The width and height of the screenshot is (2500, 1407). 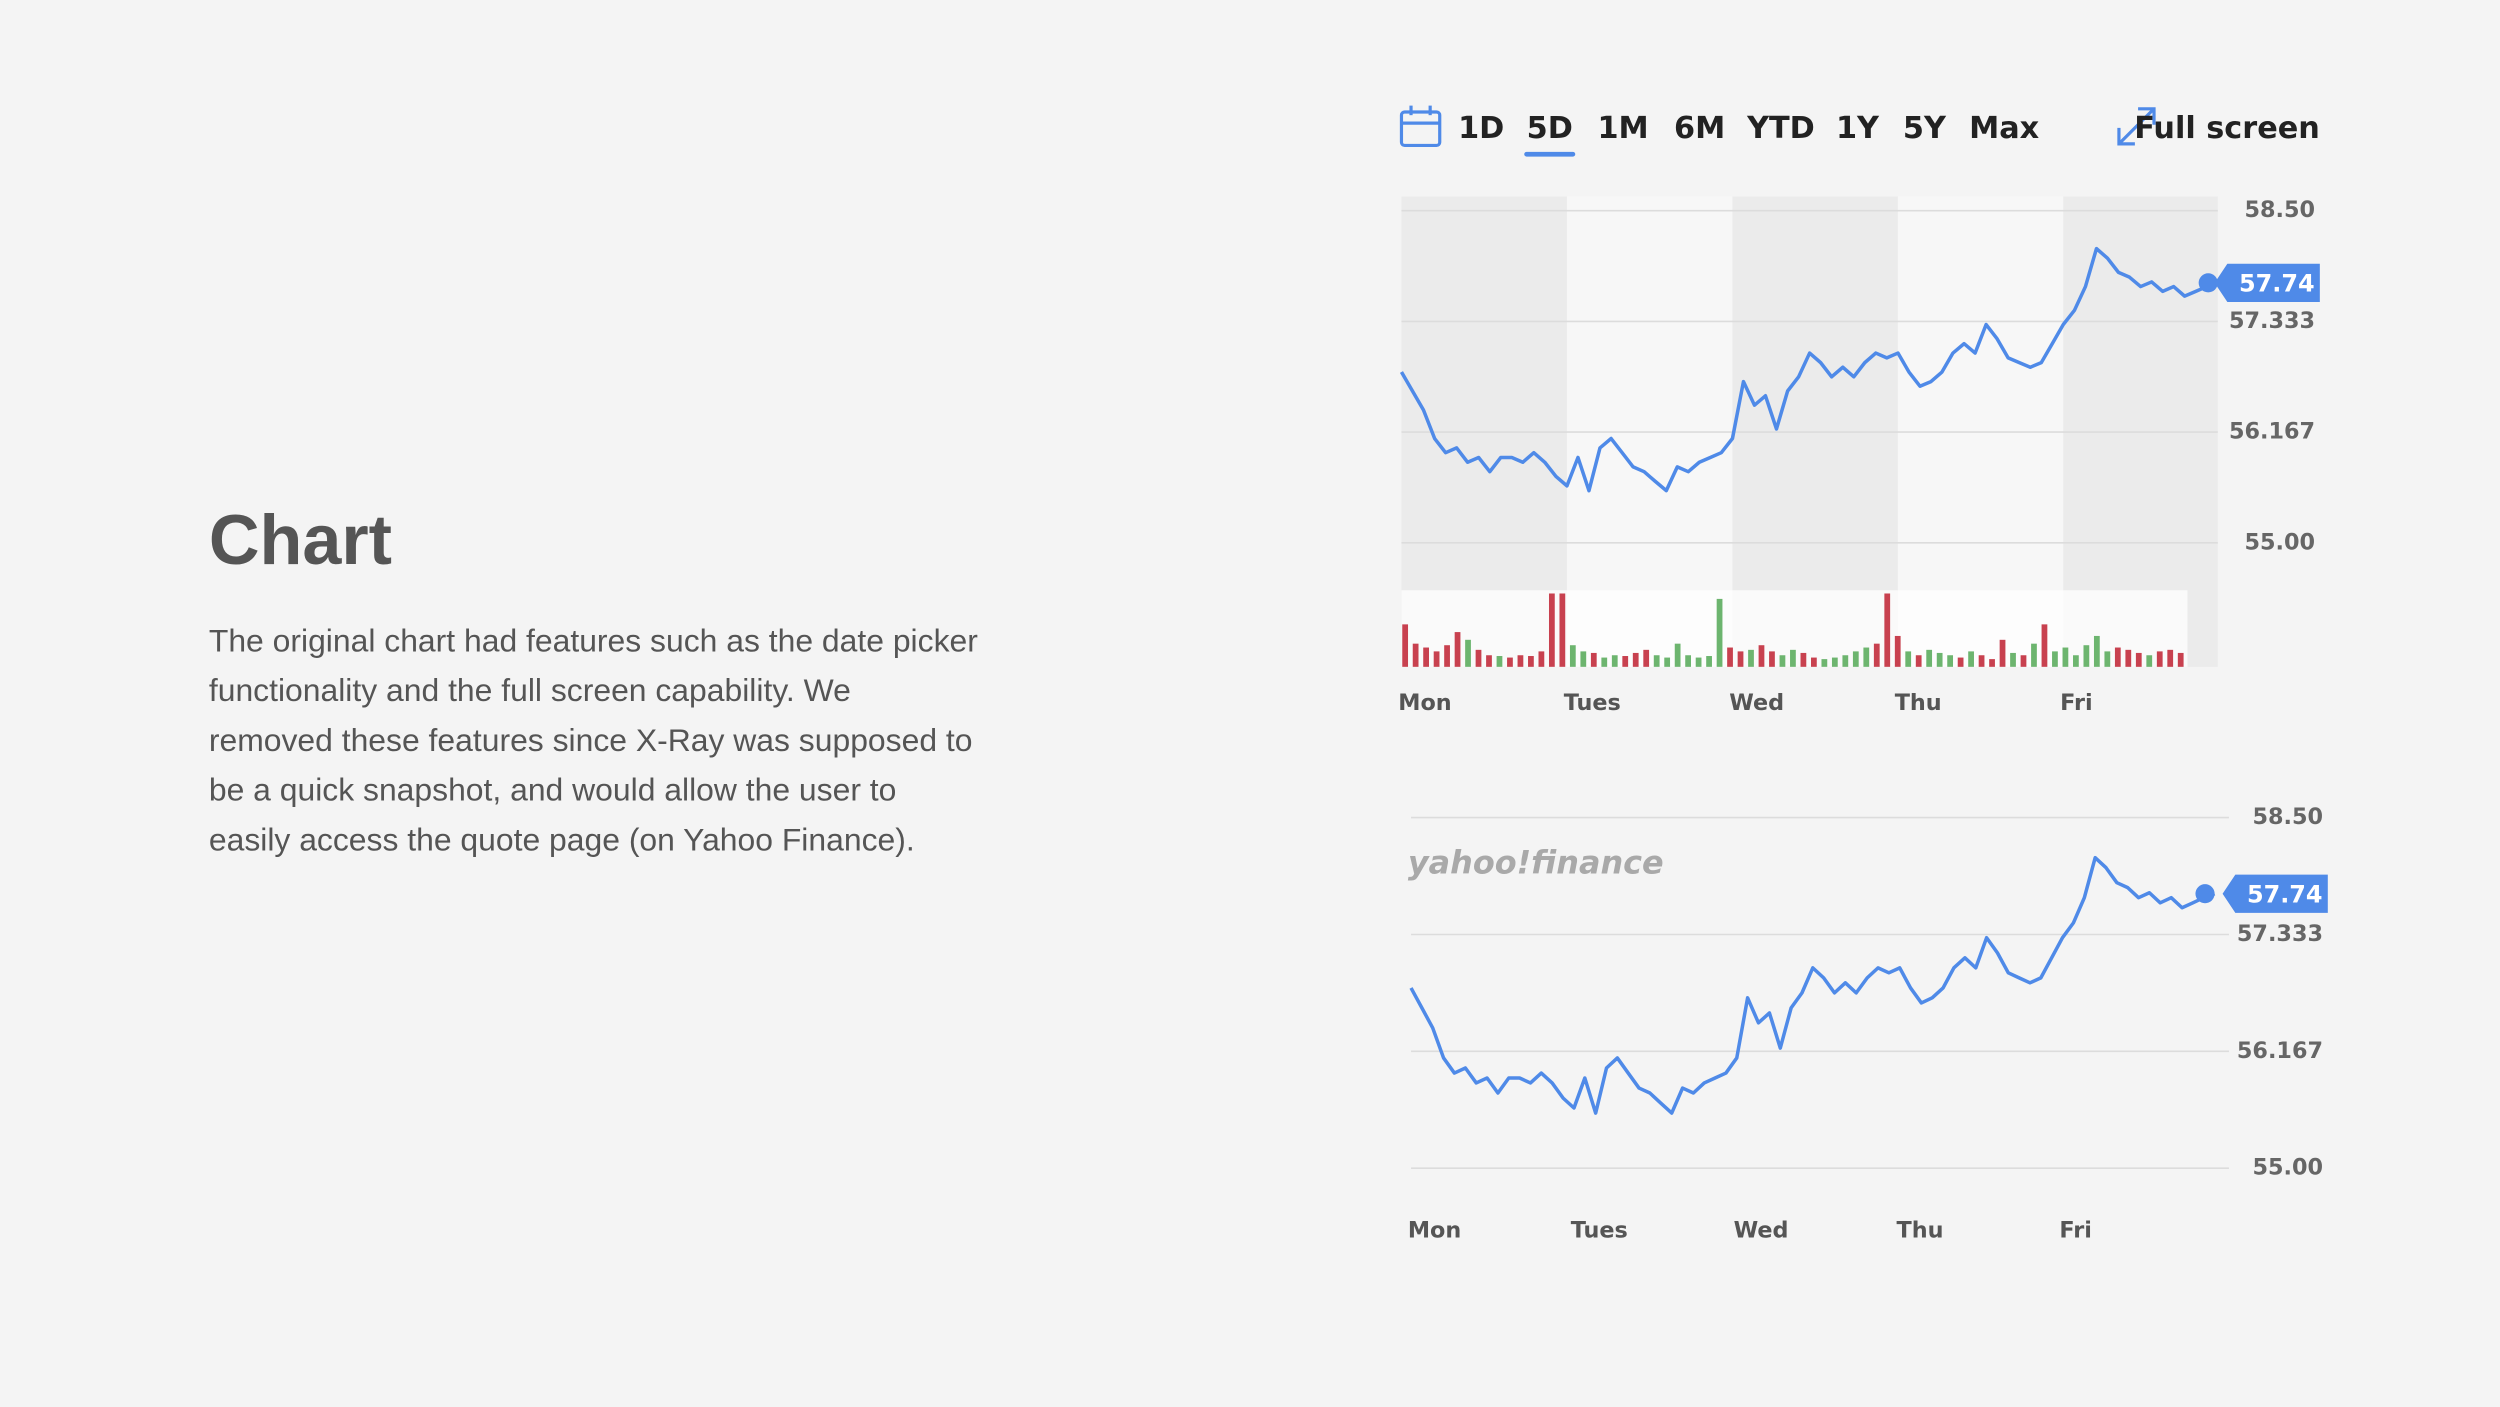 I want to click on y-tick-label: 58.50, so click(x=2279, y=210).